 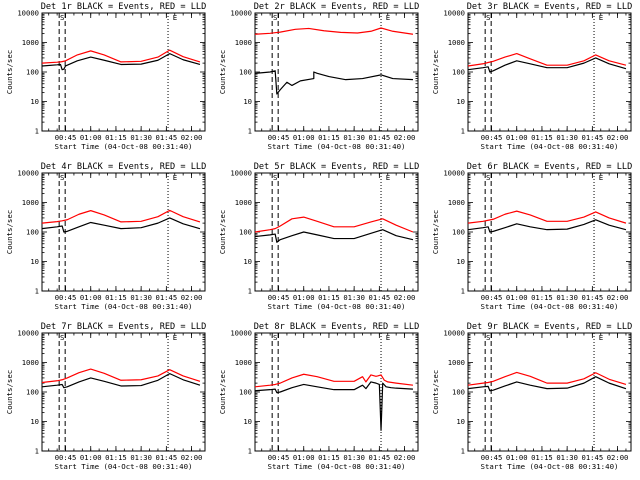 What do you see at coordinates (550, 327) in the screenshot?
I see `panel-title: Det 9r BLACK = Events, RED = LLD` at bounding box center [550, 327].